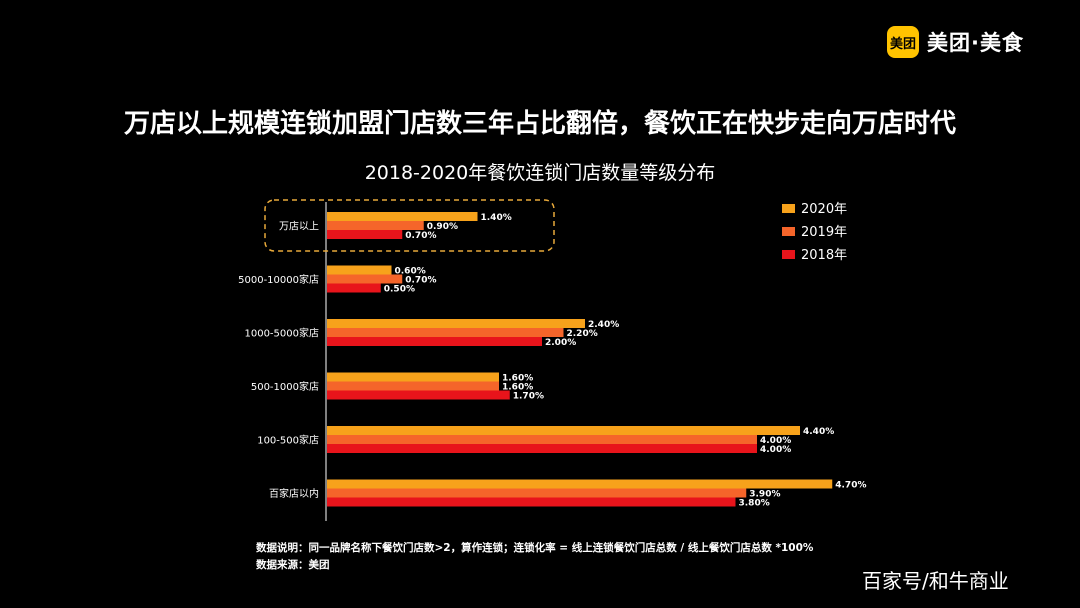  What do you see at coordinates (442, 227) in the screenshot?
I see `data-label: 0.90%` at bounding box center [442, 227].